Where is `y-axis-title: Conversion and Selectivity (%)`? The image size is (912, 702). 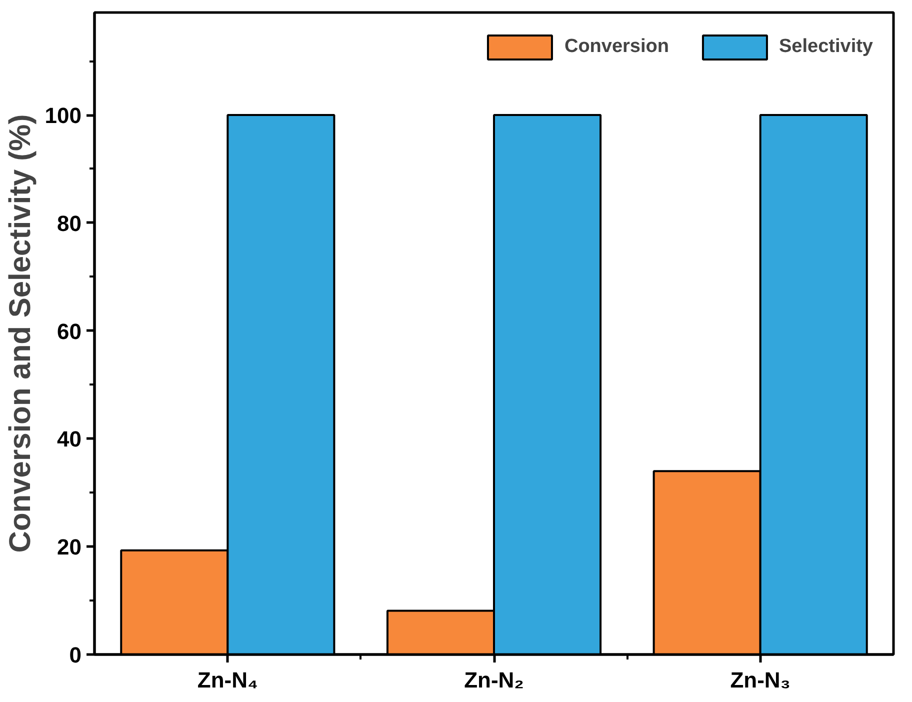 y-axis-title: Conversion and Selectivity (%) is located at coordinates (20, 333).